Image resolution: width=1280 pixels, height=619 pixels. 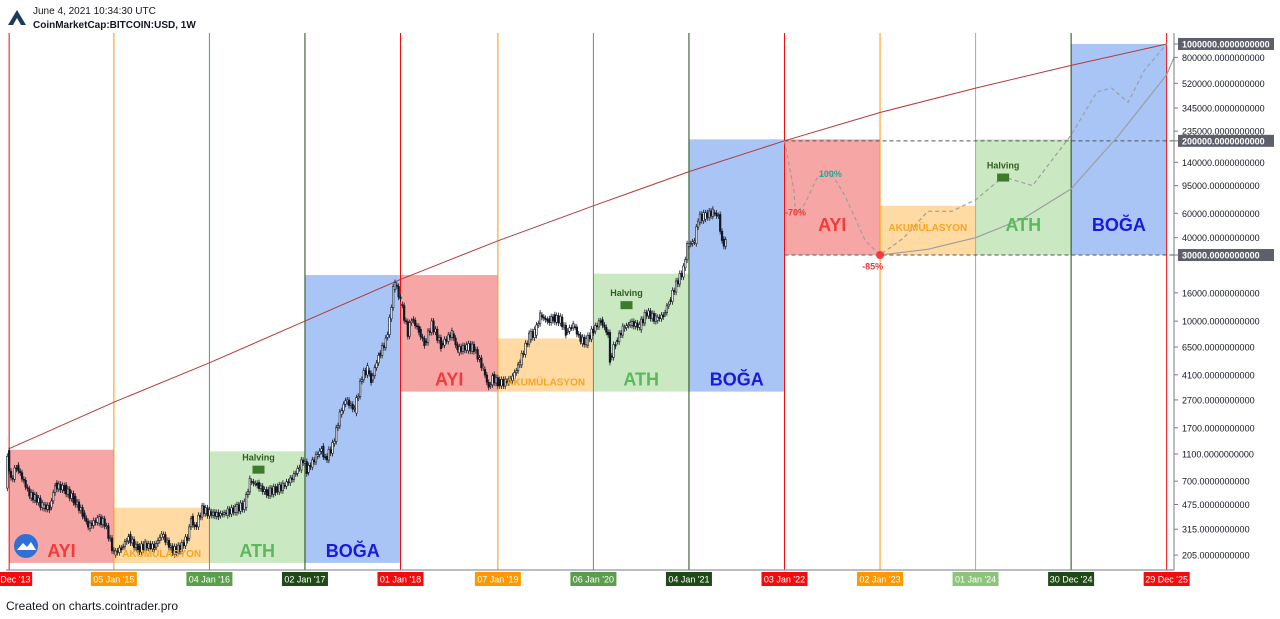 I want to click on annotation-1: 100%, so click(x=830, y=174).